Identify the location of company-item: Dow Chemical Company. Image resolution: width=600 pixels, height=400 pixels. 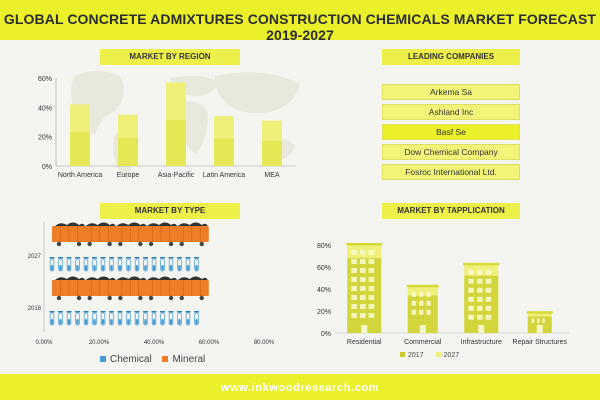
(451, 152).